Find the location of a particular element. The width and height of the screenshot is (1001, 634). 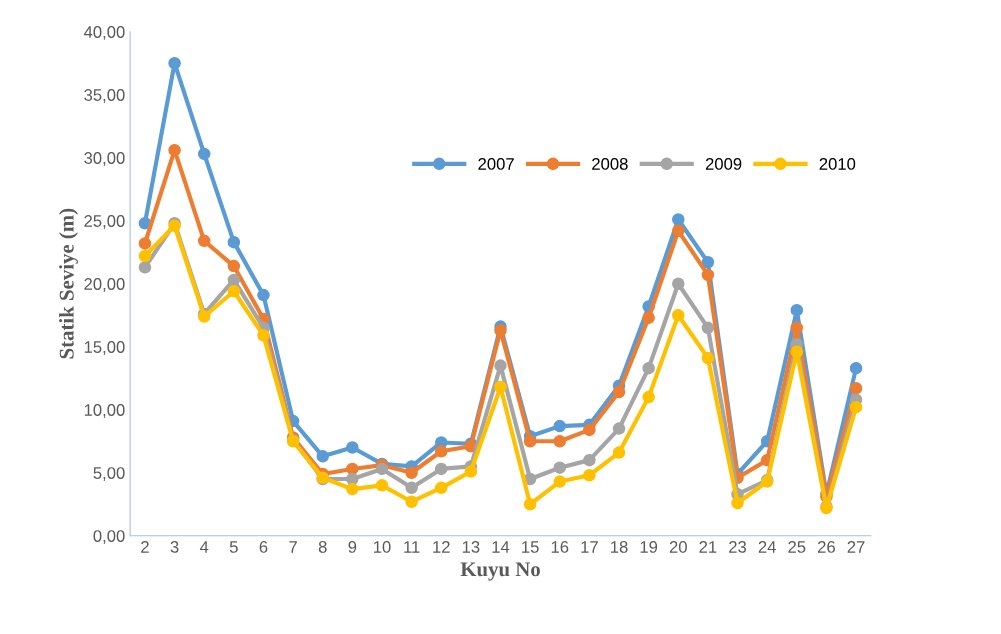

y-tick-label: 5,00 is located at coordinates (109, 474).